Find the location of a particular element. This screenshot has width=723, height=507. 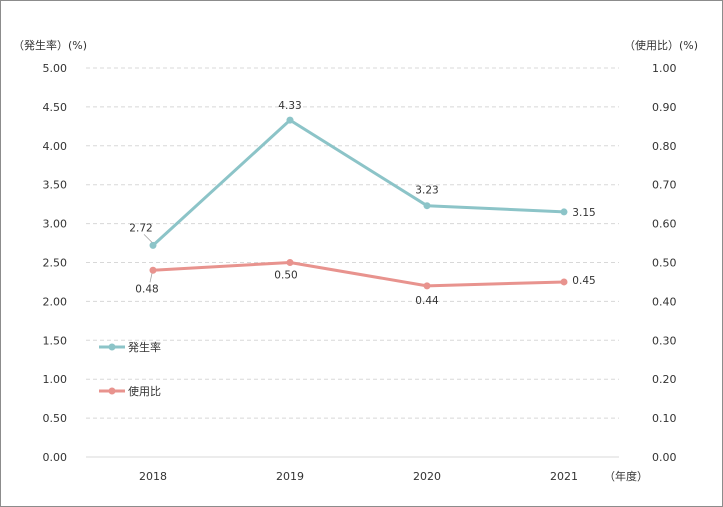

left-axis-title: （発生率）(%) is located at coordinates (50, 45).